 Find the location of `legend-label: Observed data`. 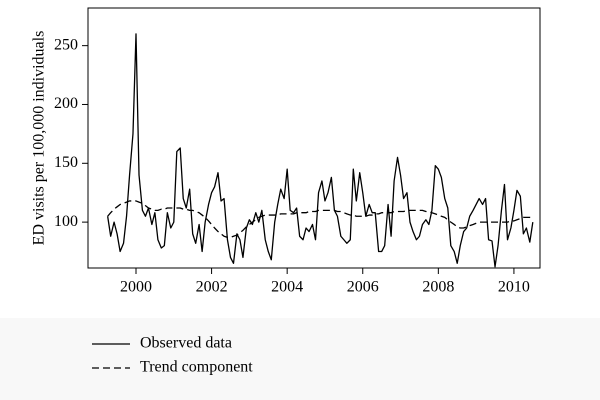

legend-label: Observed data is located at coordinates (186, 343).